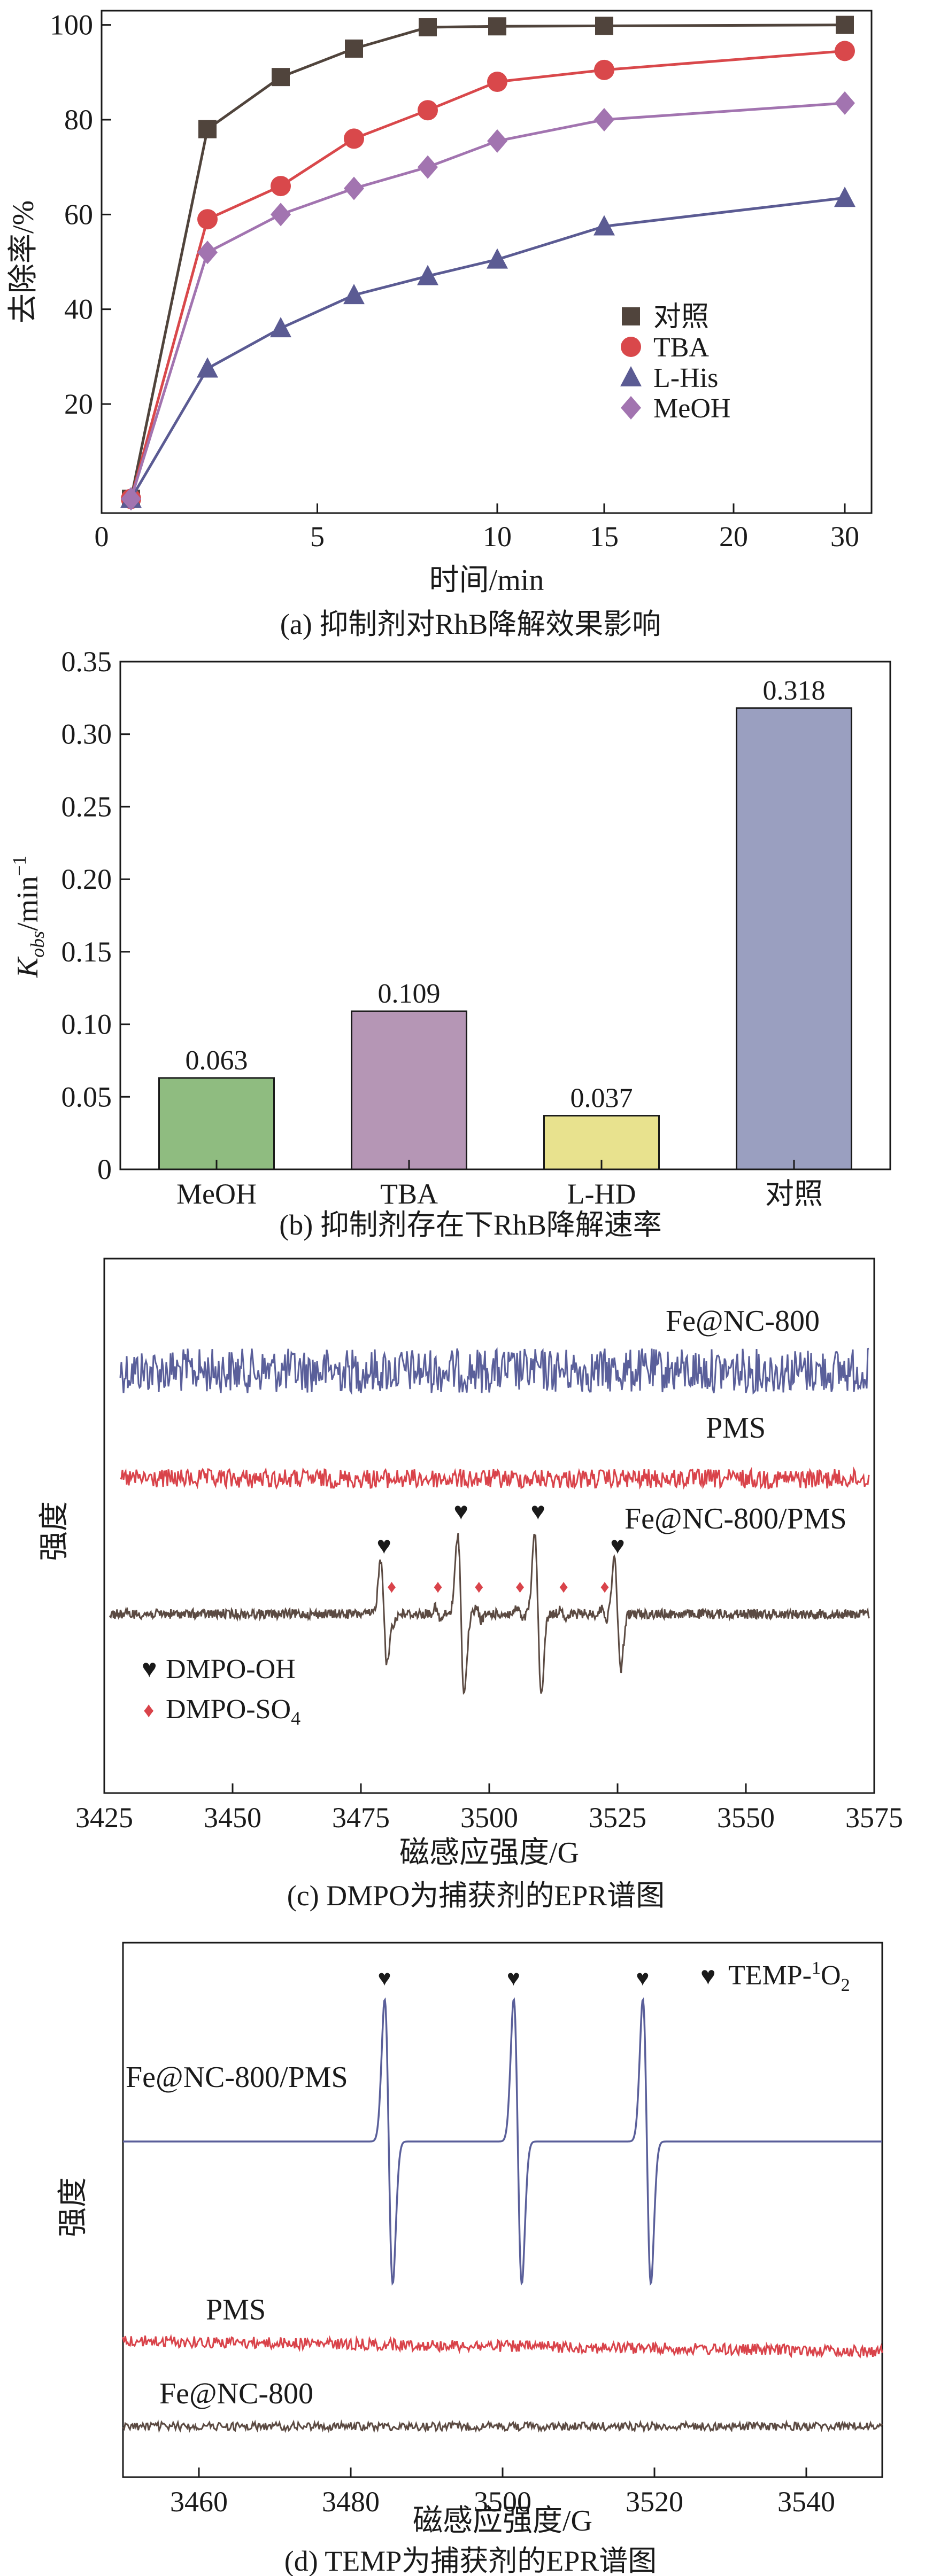  What do you see at coordinates (794, 691) in the screenshot?
I see `bar-value-label: 0.318` at bounding box center [794, 691].